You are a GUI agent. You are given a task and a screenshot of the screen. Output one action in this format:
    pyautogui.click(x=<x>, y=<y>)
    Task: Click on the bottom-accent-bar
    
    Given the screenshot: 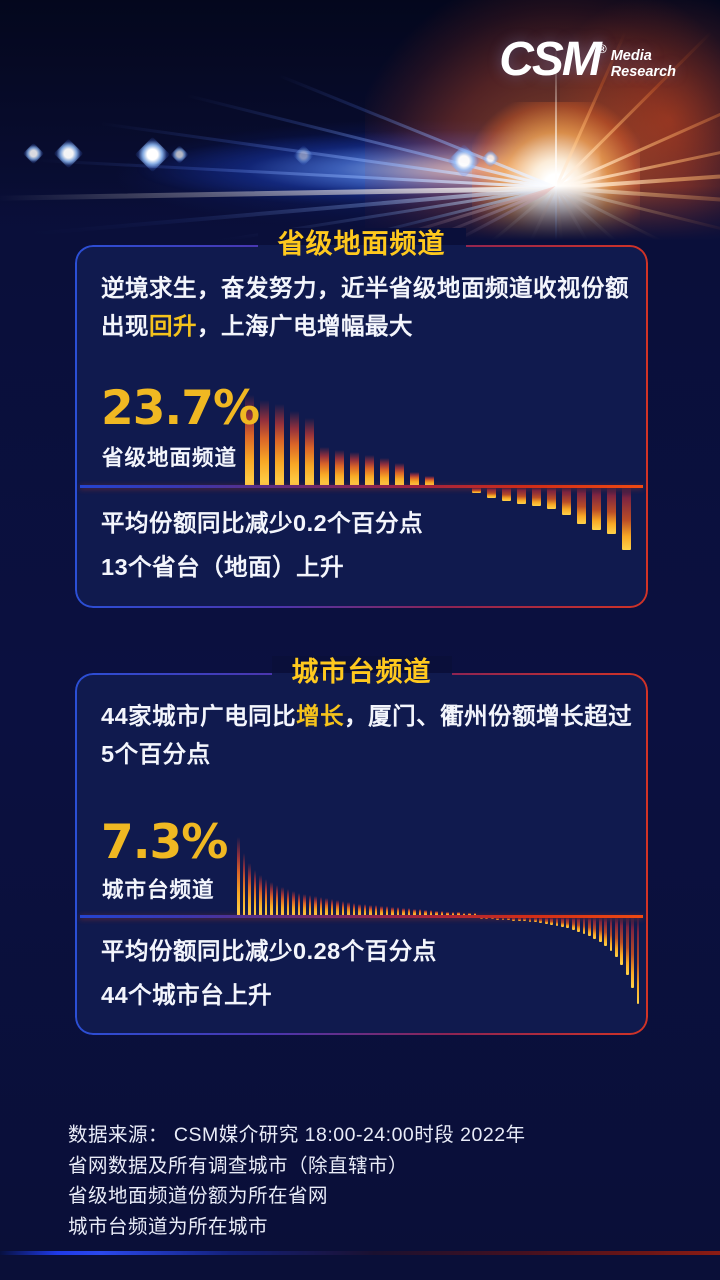 What is the action you would take?
    pyautogui.click(x=360, y=1253)
    